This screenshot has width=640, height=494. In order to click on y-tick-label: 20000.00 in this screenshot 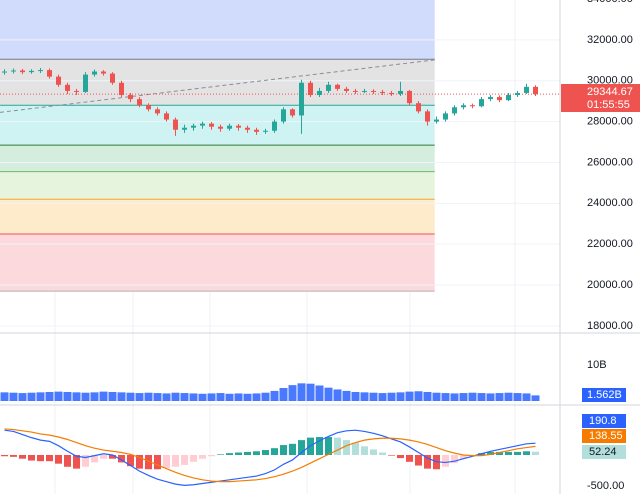, I will do `click(610, 285)`.